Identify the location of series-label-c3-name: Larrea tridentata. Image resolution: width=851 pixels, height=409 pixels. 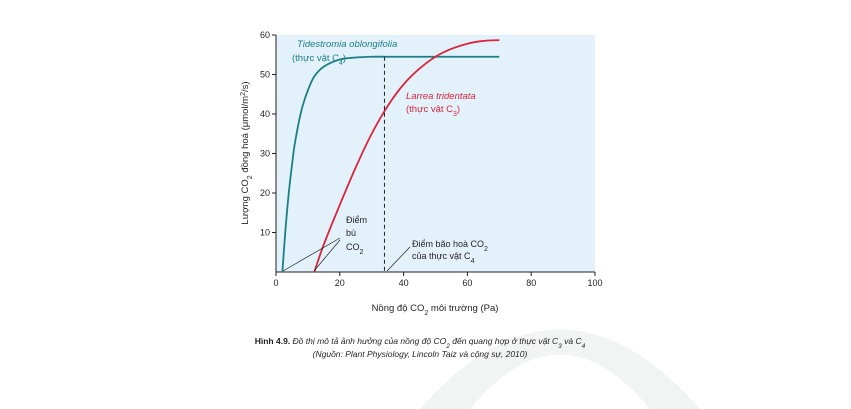
(441, 96).